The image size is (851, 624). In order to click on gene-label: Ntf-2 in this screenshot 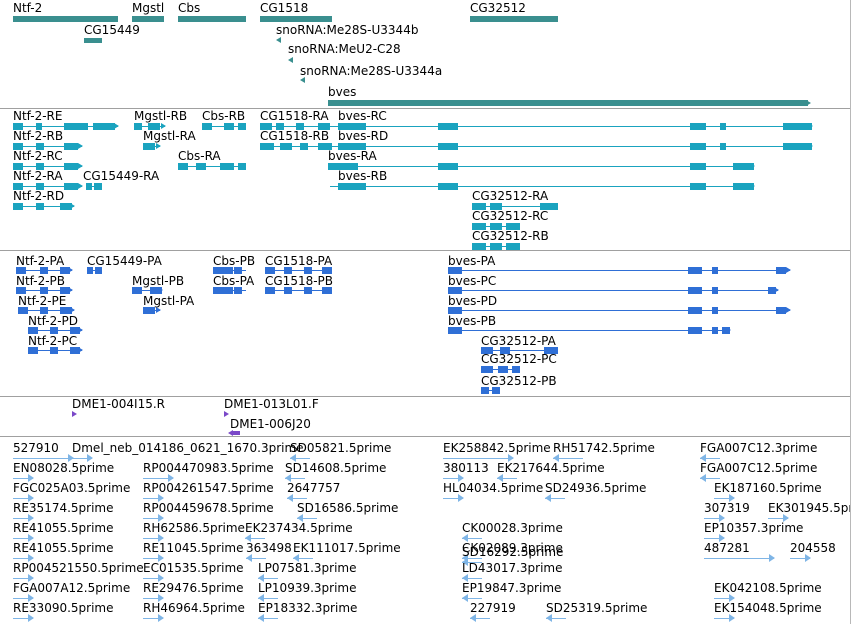, I will do `click(28, 8)`.